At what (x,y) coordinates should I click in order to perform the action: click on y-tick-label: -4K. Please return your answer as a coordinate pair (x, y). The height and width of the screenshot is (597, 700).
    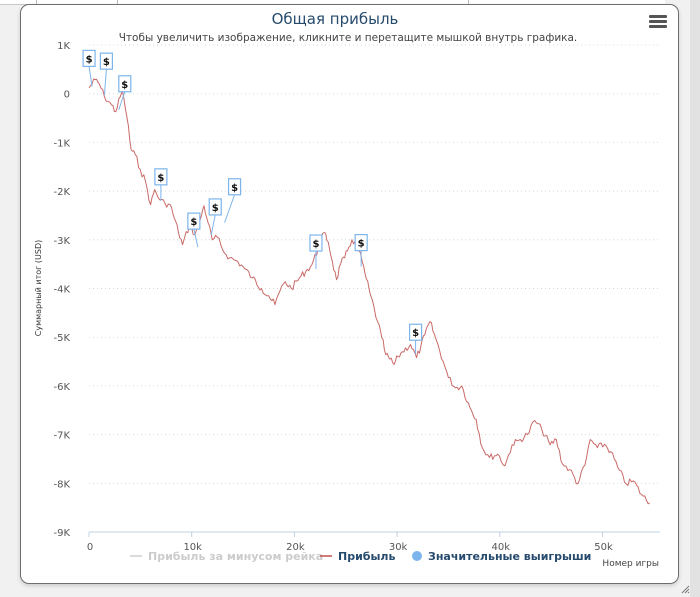
    Looking at the image, I should click on (61, 290).